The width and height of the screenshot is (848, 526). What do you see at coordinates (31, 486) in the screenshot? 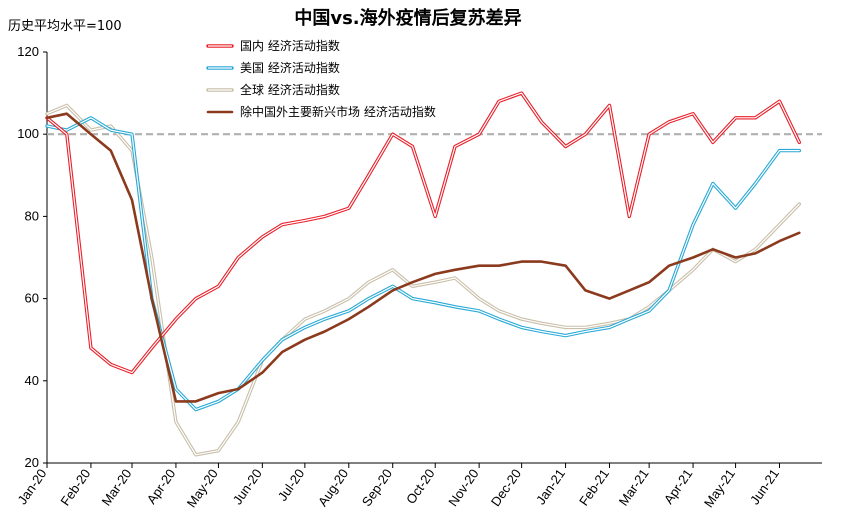
I see `x-tick-label: Jan-20` at bounding box center [31, 486].